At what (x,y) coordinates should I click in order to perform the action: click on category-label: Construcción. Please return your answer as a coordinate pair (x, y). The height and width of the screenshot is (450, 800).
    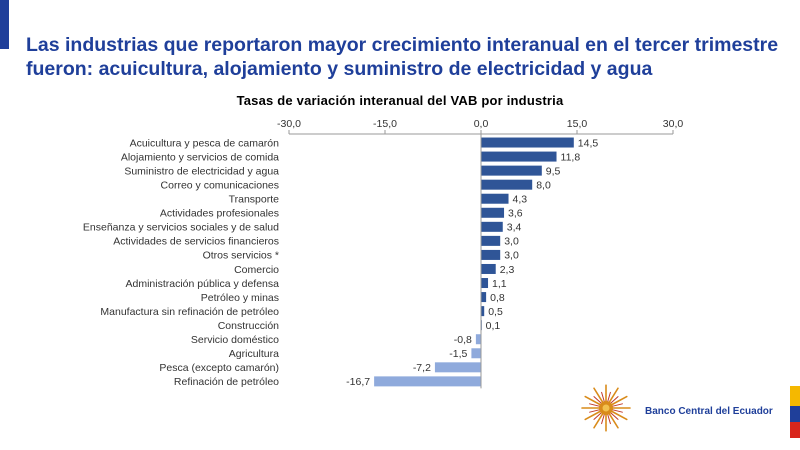
    Looking at the image, I should click on (248, 326).